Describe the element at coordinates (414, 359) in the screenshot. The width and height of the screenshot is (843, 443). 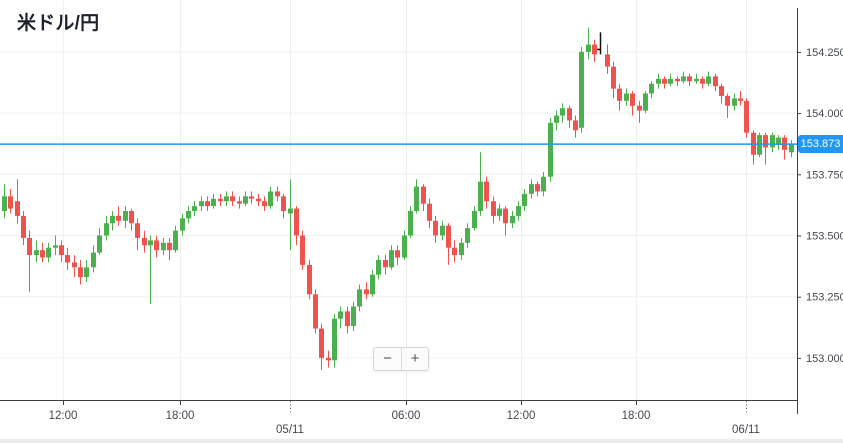
I see `zoom-in-button: +` at that location.